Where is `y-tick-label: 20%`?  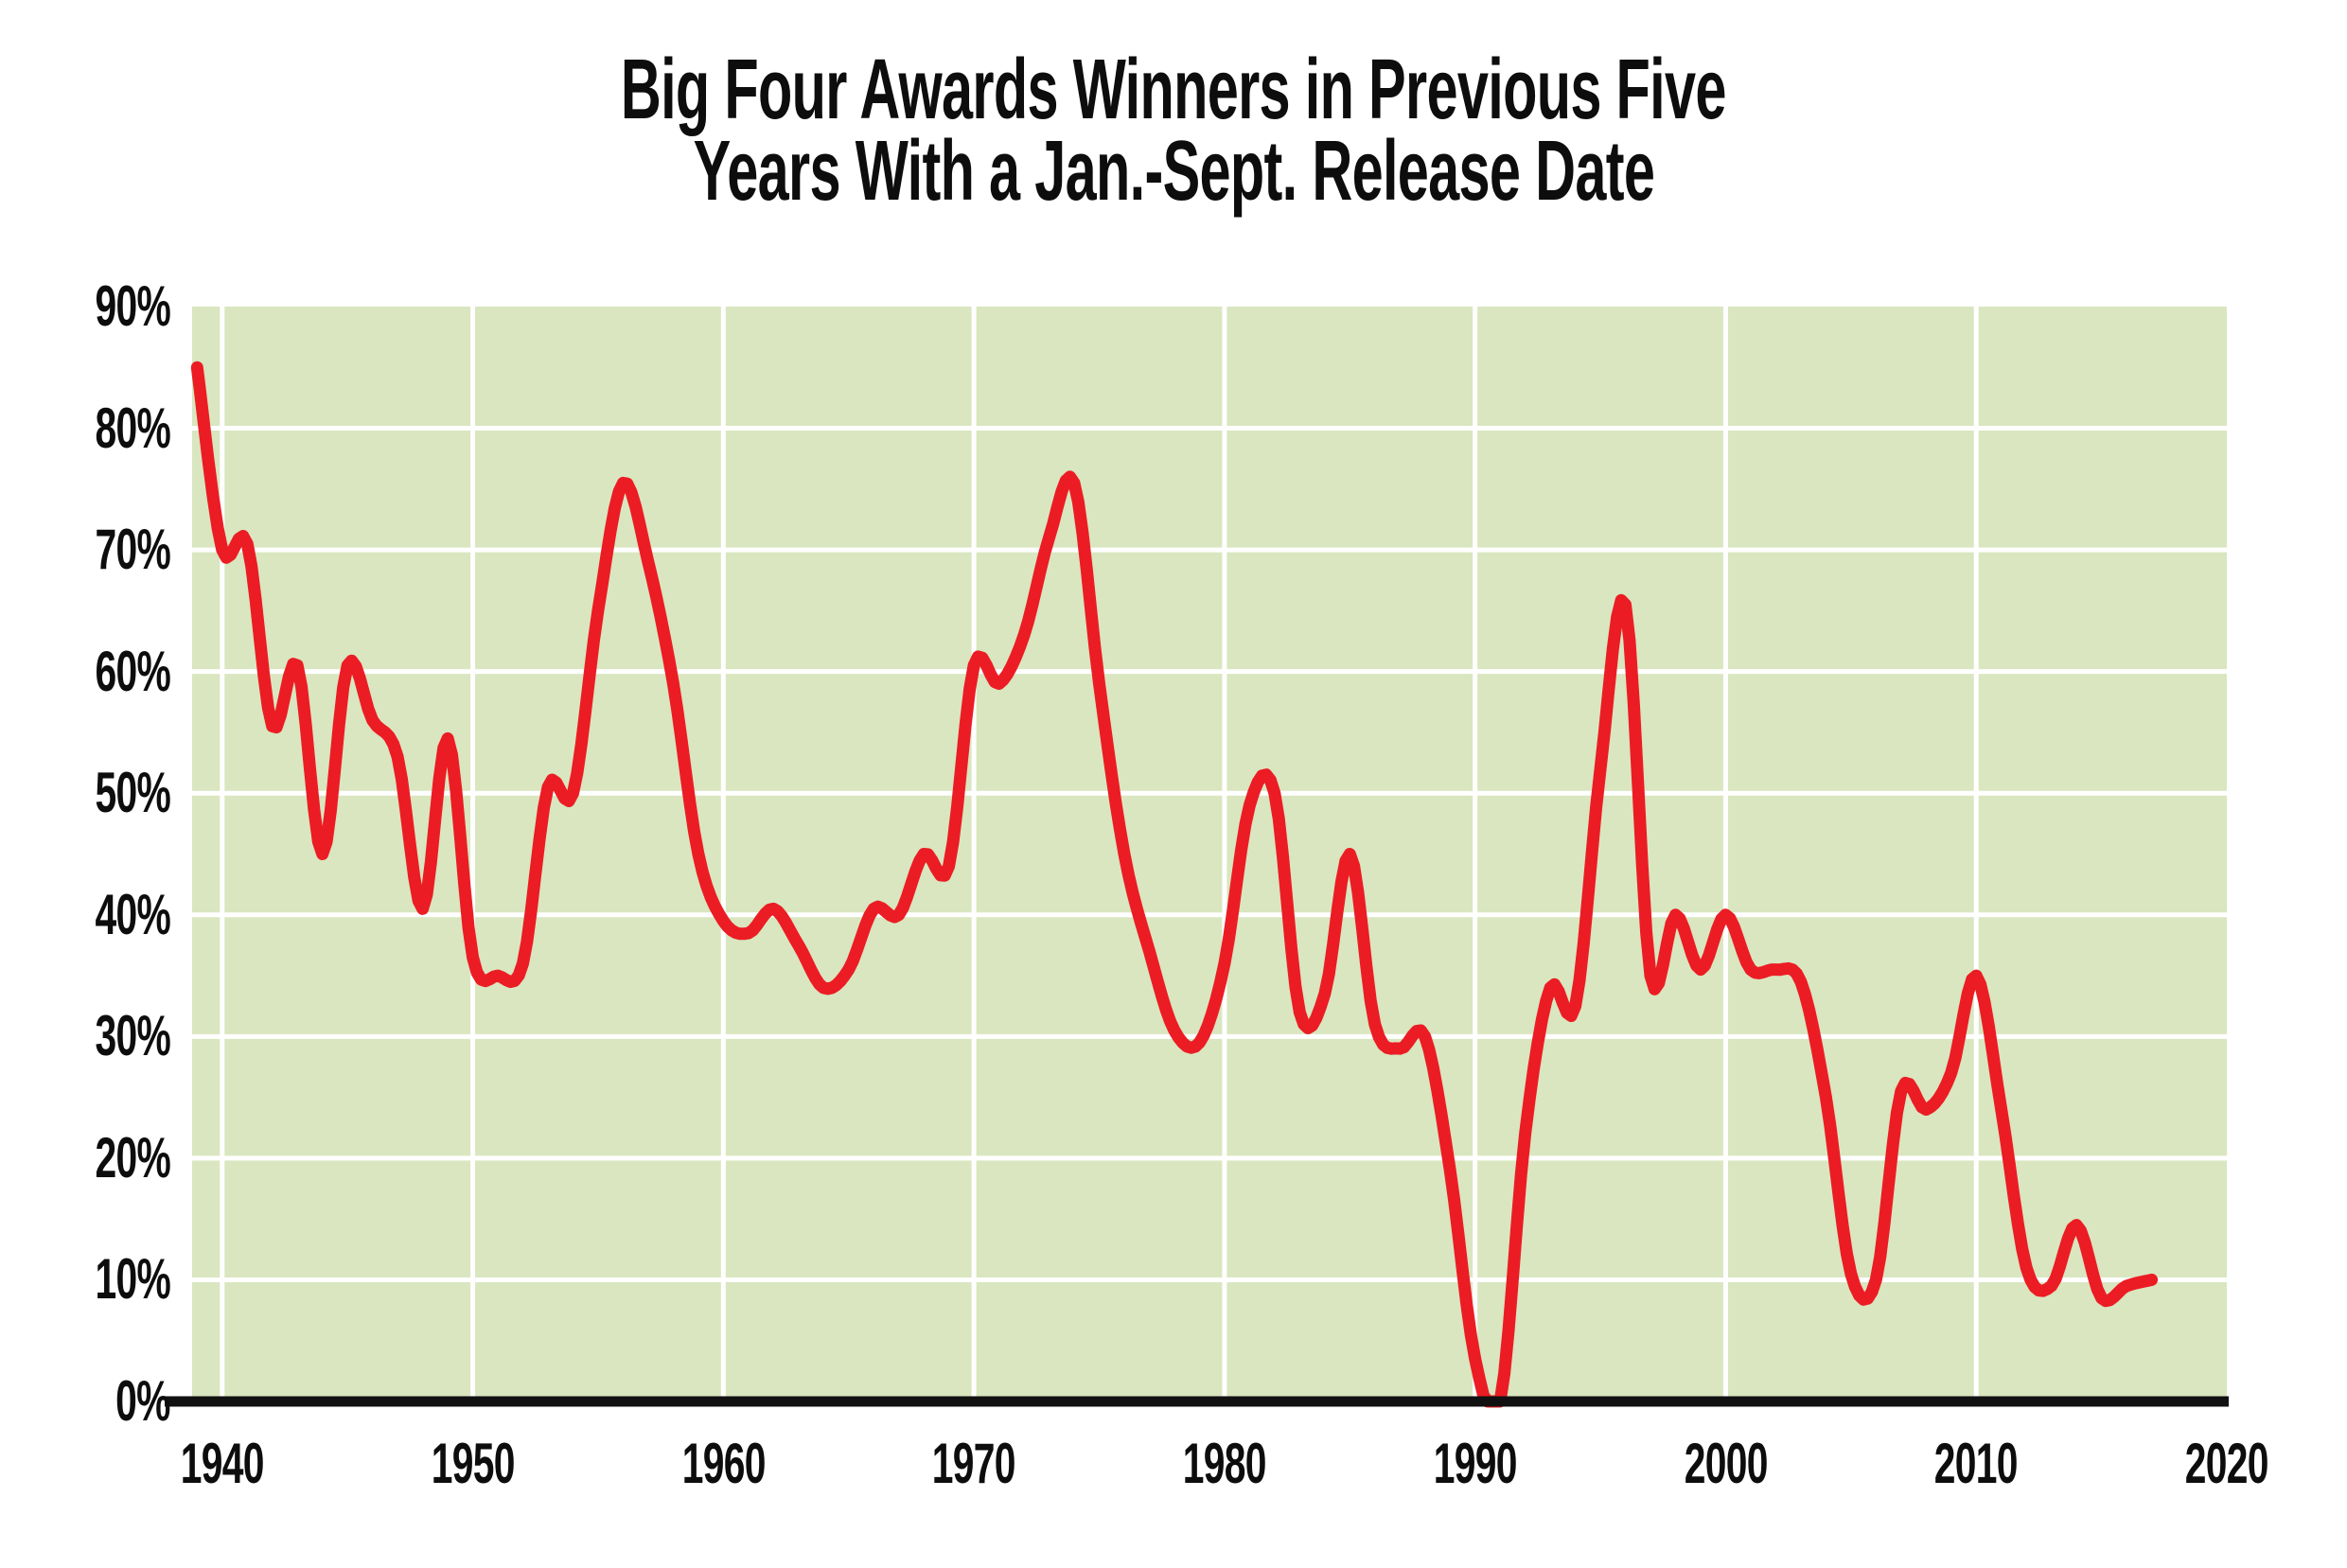
y-tick-label: 20% is located at coordinates (132, 1157).